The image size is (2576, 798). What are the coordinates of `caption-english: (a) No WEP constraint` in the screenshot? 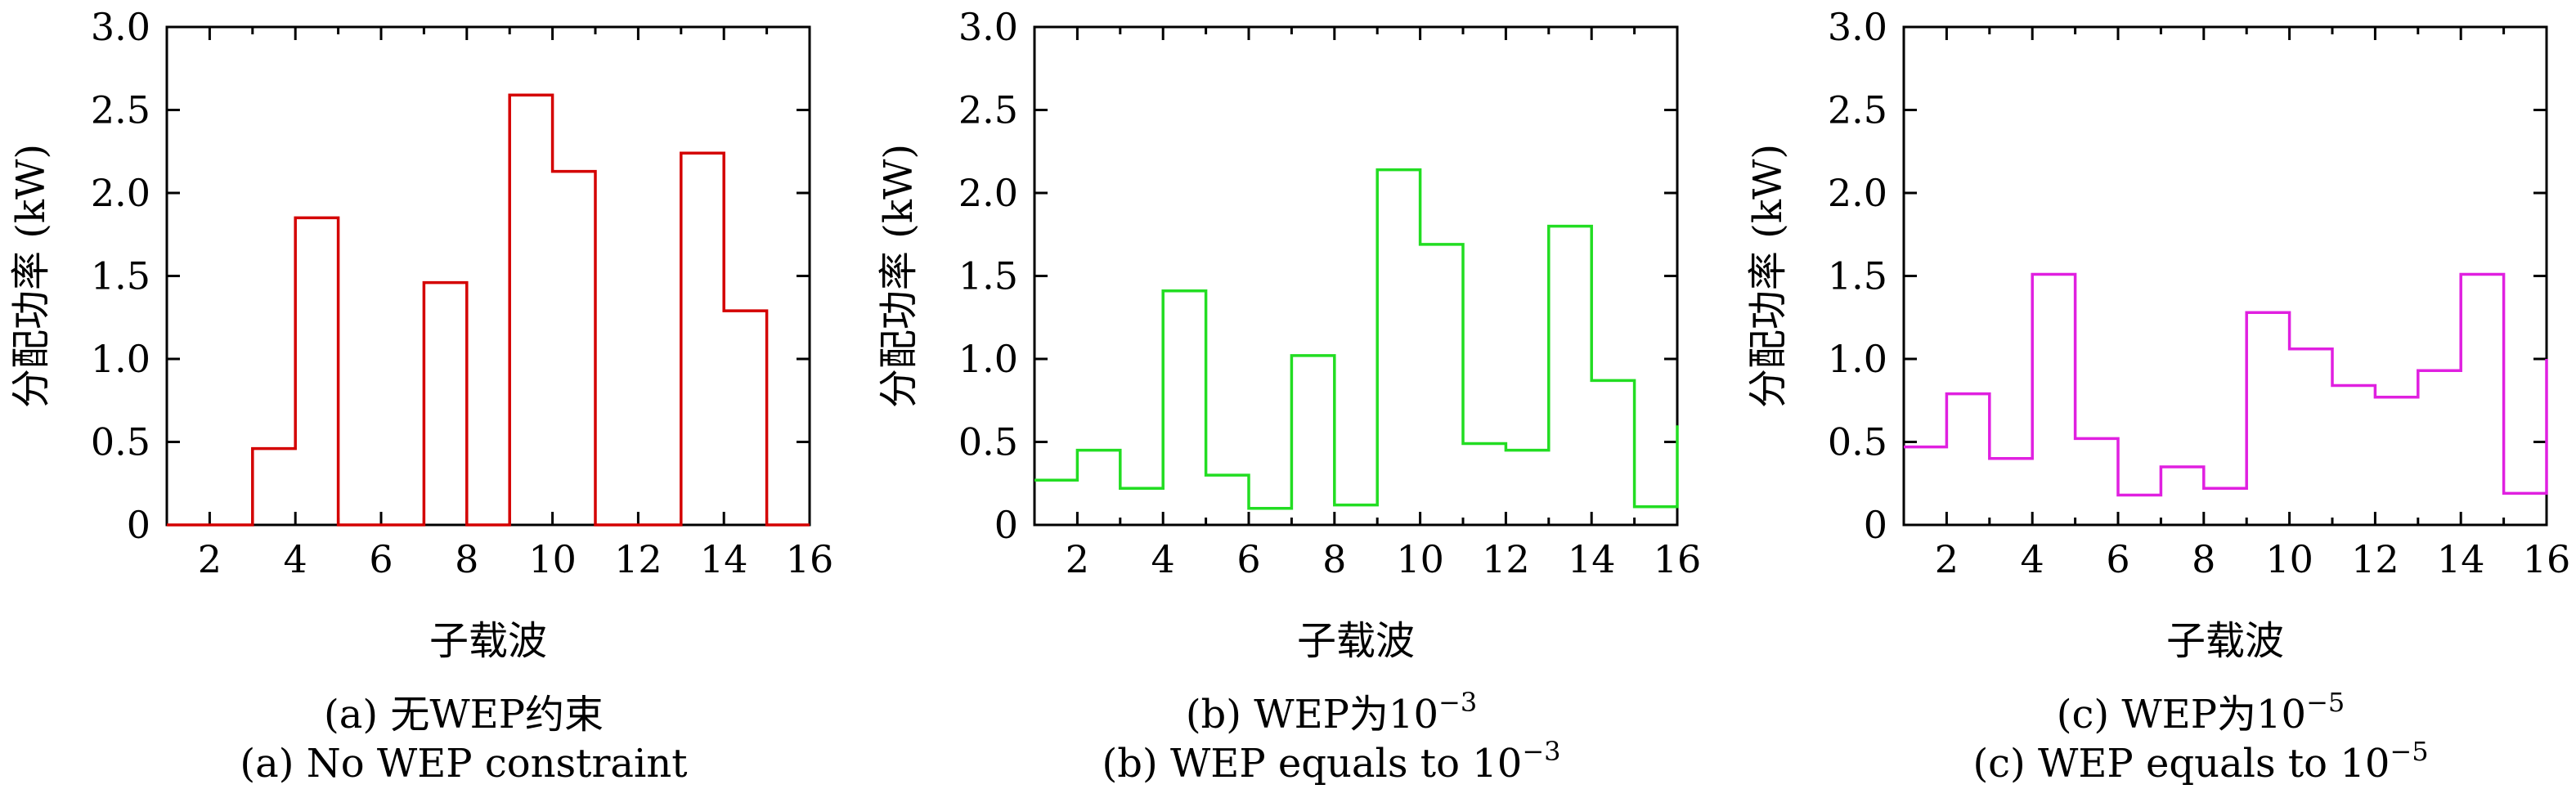 It's located at (464, 764).